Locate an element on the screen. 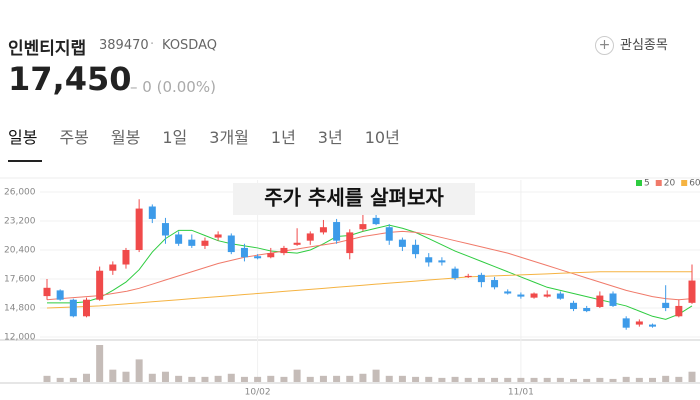 Image resolution: width=700 pixels, height=400 pixels. tab: 일봉 is located at coordinates (23, 137).